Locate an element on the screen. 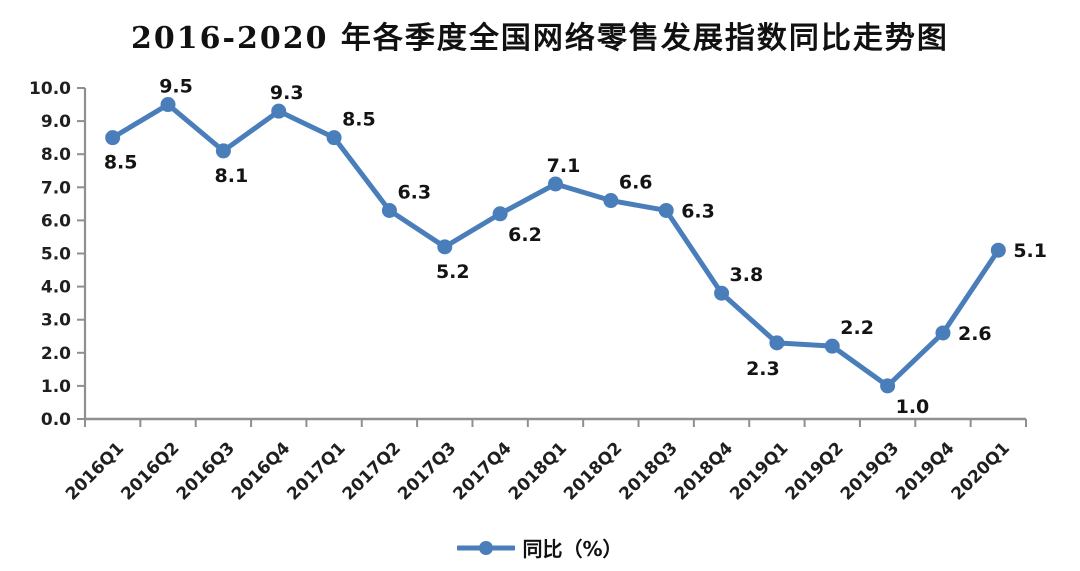 The width and height of the screenshot is (1080, 571). x-axis-category-label: 2017Q2 is located at coordinates (372, 471).